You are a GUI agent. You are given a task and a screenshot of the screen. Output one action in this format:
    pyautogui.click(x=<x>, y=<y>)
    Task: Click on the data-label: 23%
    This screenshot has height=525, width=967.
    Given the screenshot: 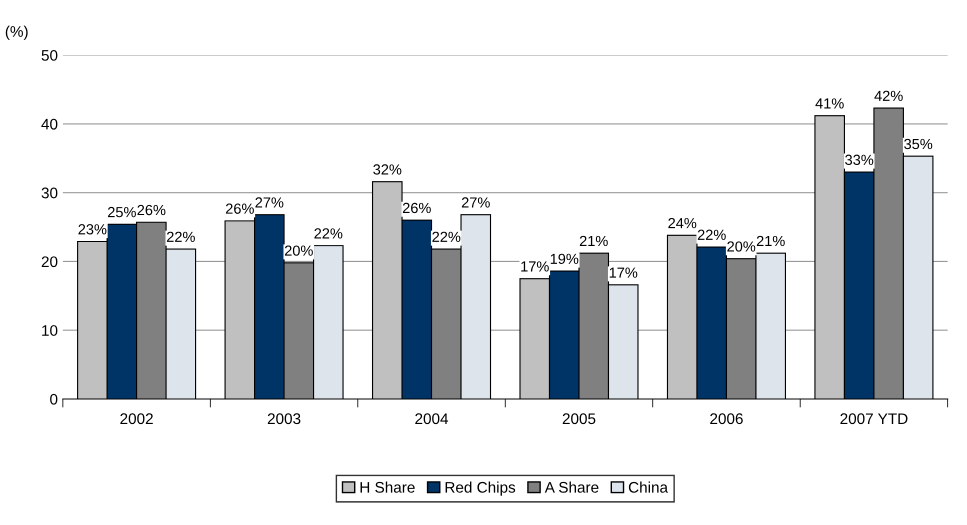 What is the action you would take?
    pyautogui.click(x=92, y=229)
    